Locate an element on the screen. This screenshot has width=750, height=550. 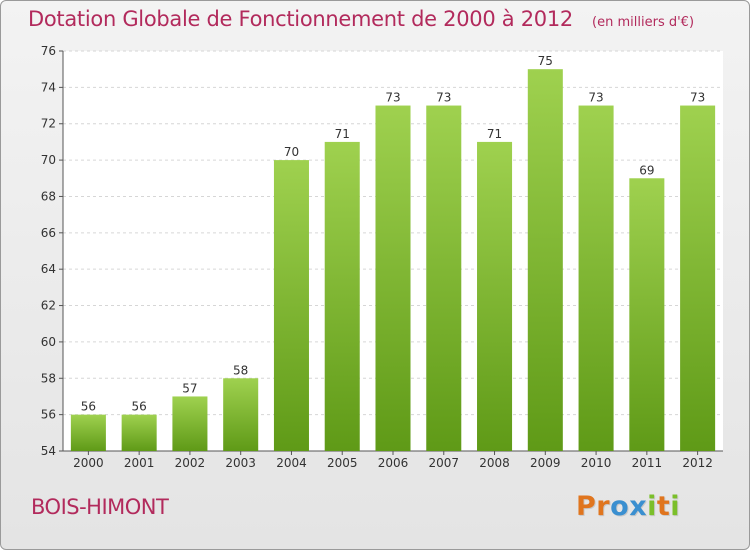
bar-2009 is located at coordinates (545, 260).